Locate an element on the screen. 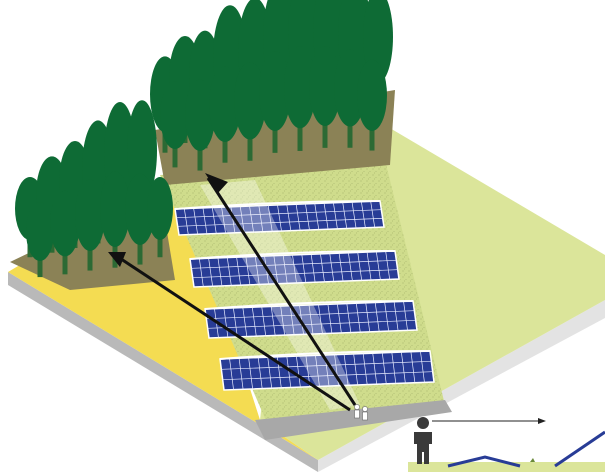 The image size is (605, 472). forest-left is located at coordinates (94, 189).